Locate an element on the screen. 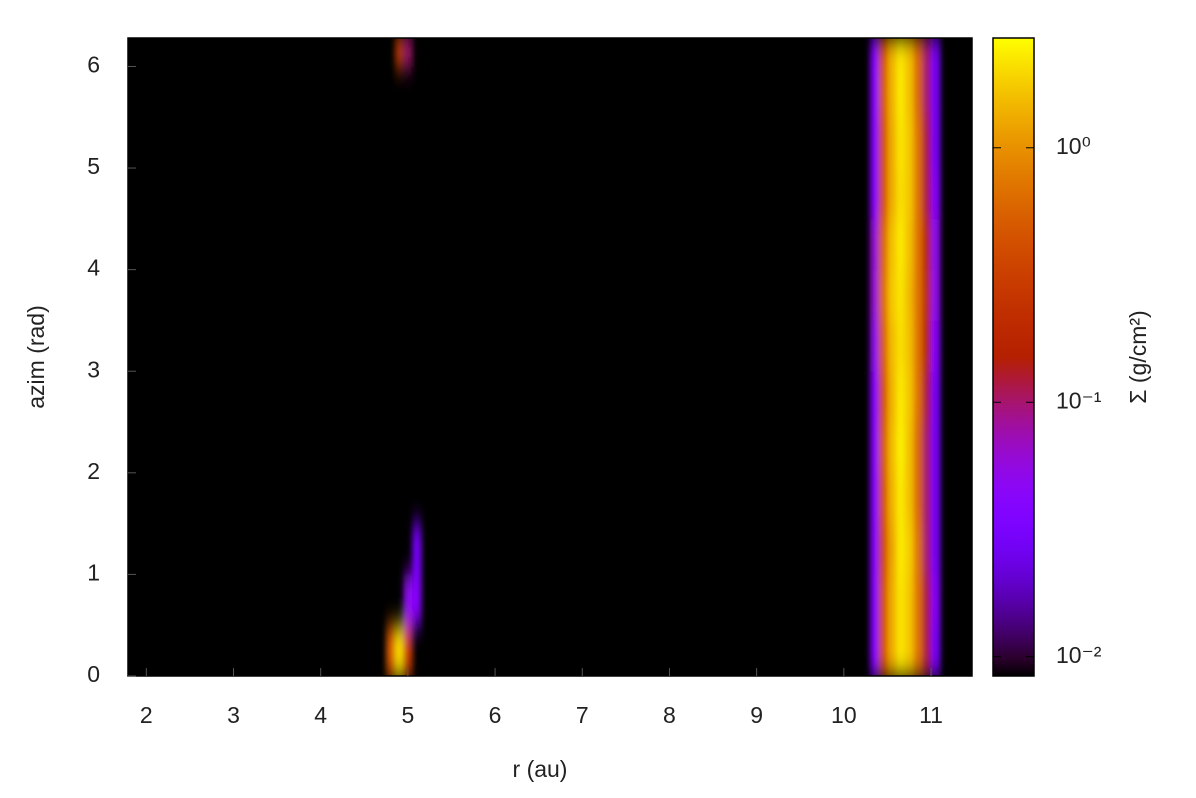 The width and height of the screenshot is (1196, 798). y-tick-label: 6 is located at coordinates (93, 65).